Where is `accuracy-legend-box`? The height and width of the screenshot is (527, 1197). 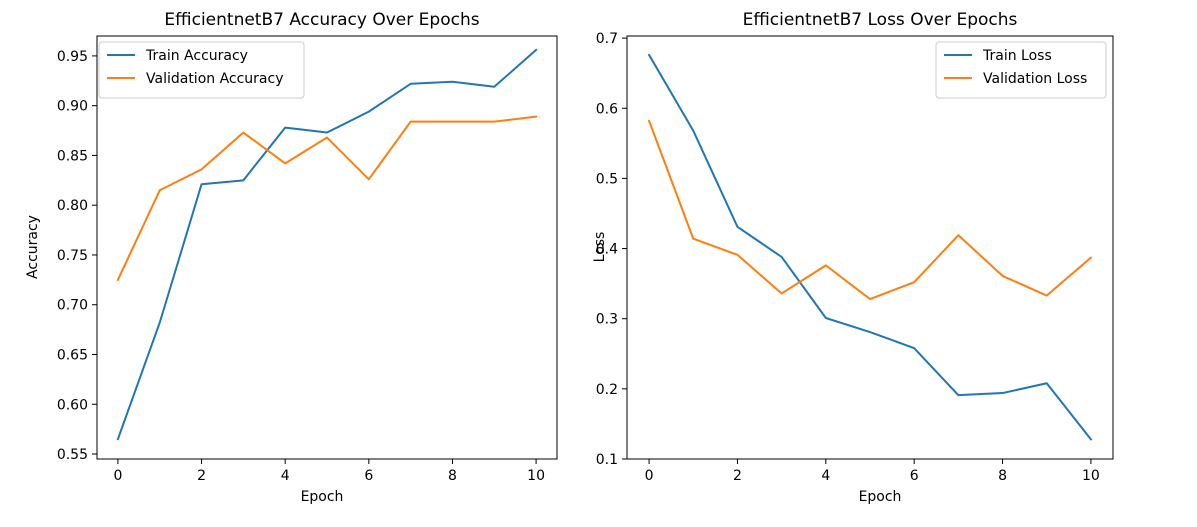 accuracy-legend-box is located at coordinates (201, 70).